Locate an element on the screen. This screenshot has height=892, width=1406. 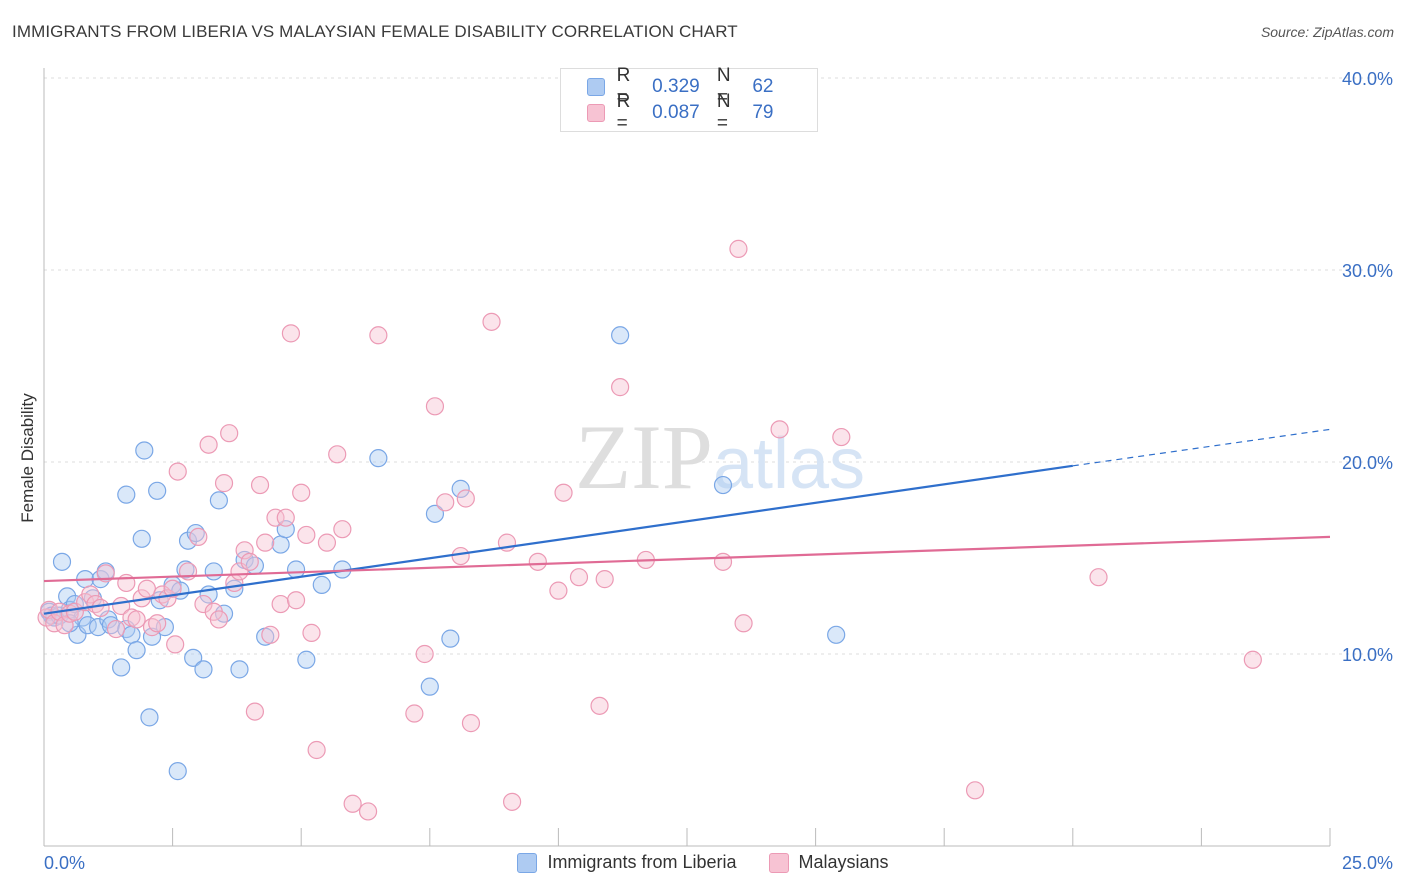
r-value: 0.087 is located at coordinates (676, 112).